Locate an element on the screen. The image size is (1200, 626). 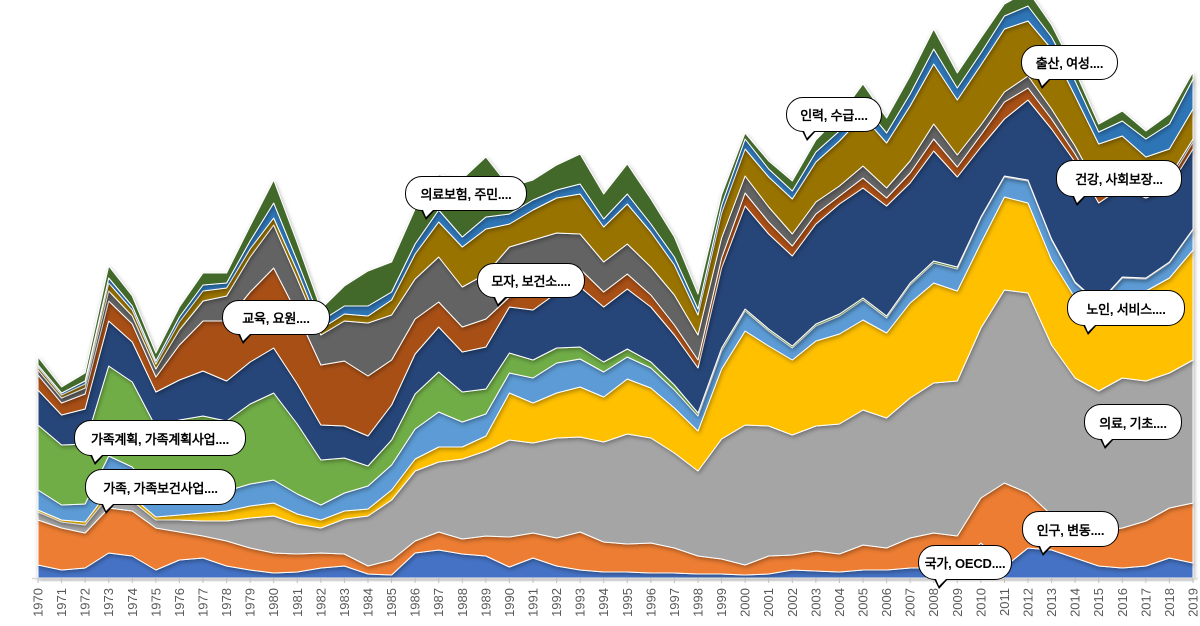
x-axis-label: 1982 is located at coordinates (320, 602).